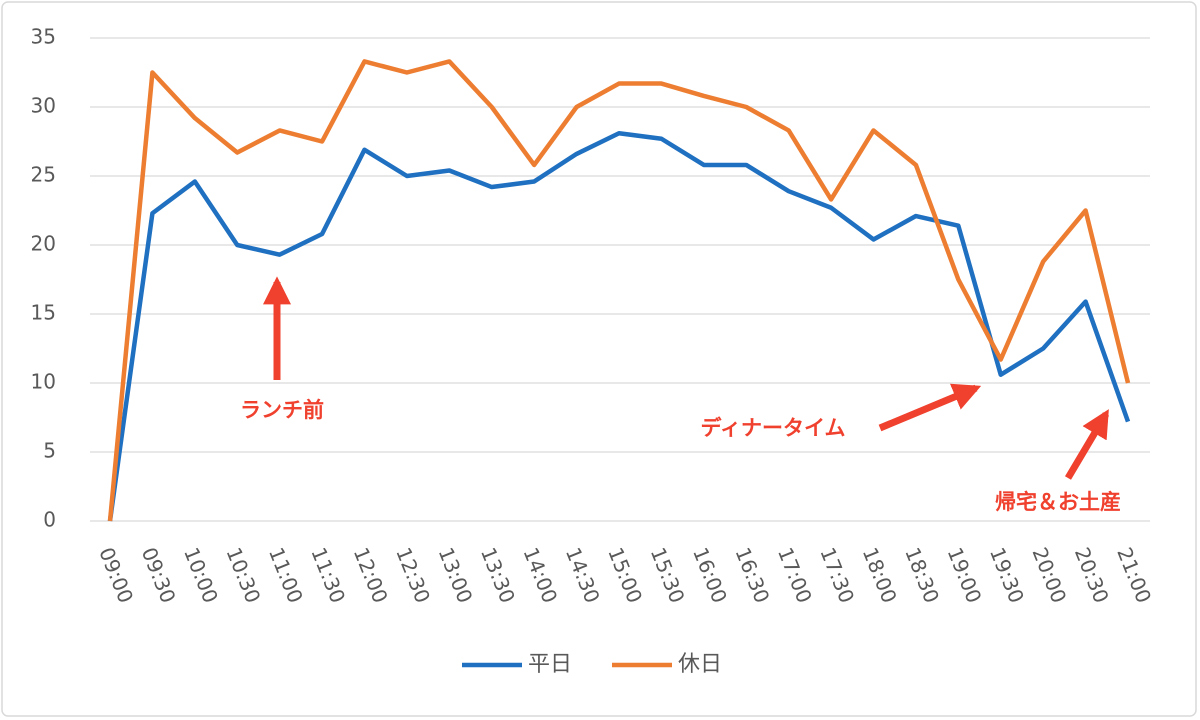 This screenshot has height=720, width=1200. What do you see at coordinates (43, 106) in the screenshot?
I see `y-tick-label: 30` at bounding box center [43, 106].